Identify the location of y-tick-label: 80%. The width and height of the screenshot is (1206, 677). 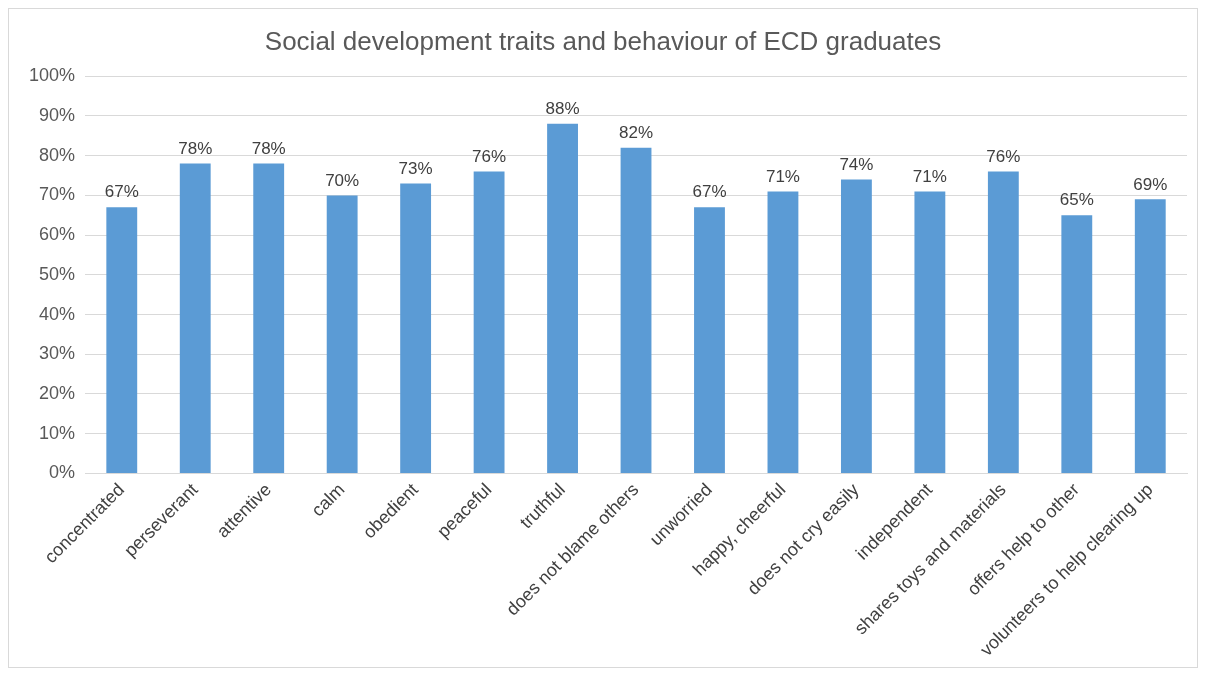
(57, 154).